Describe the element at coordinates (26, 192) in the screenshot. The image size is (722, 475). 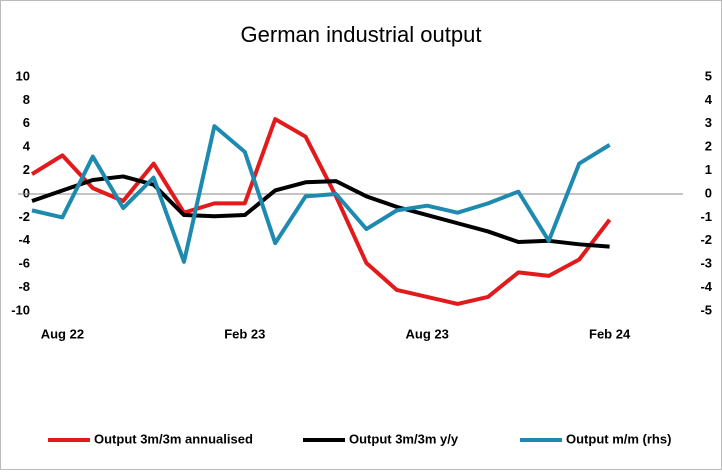
I see `y-tick-label: 0` at that location.